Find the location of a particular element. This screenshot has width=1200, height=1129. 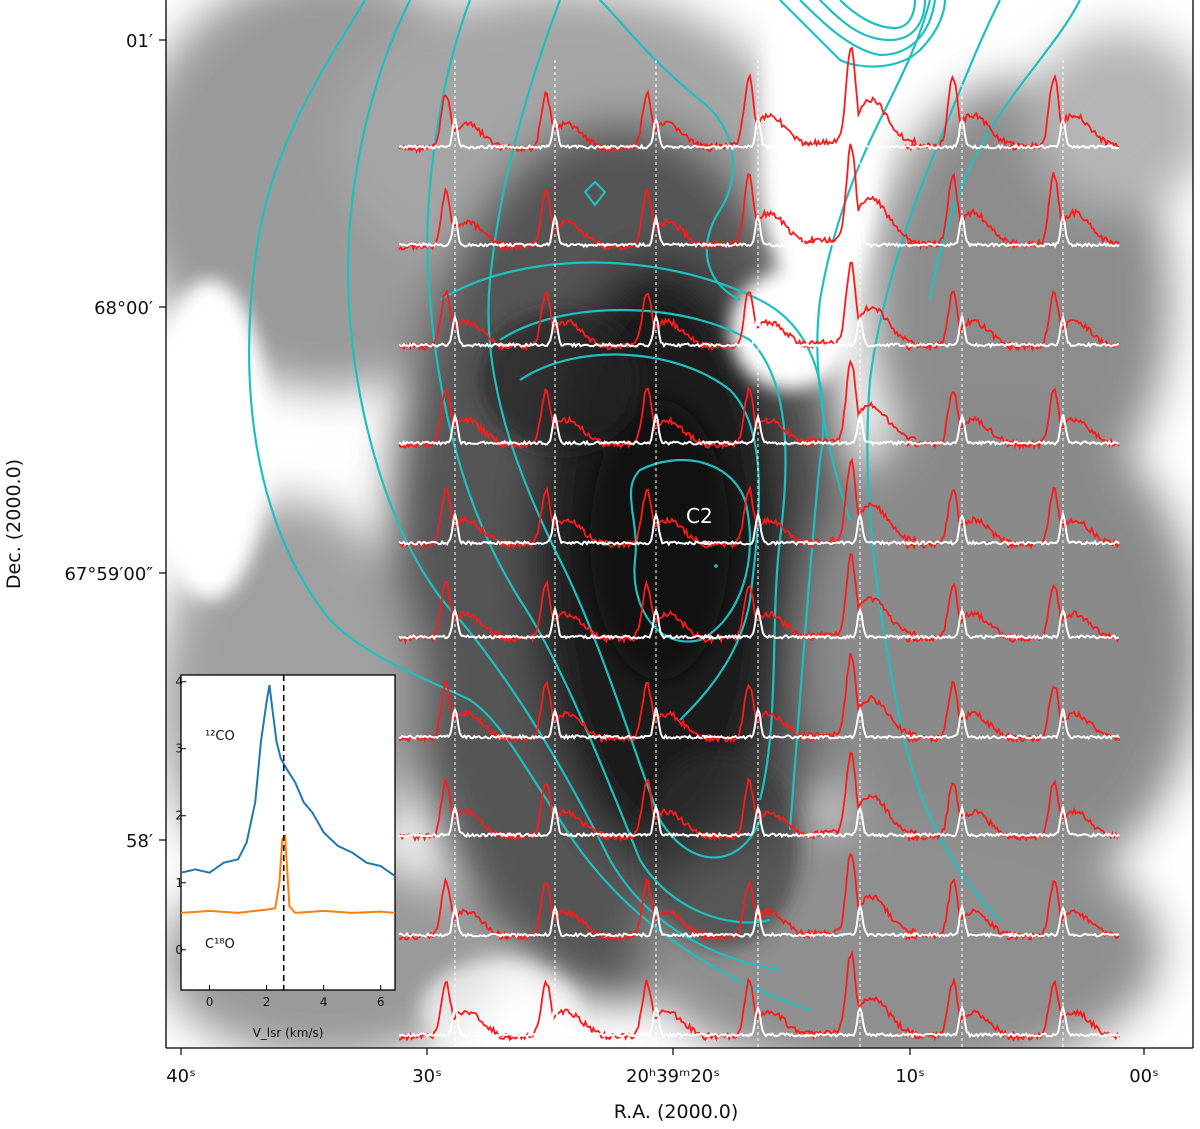

y-tick-label: 58′ is located at coordinates (139, 841).